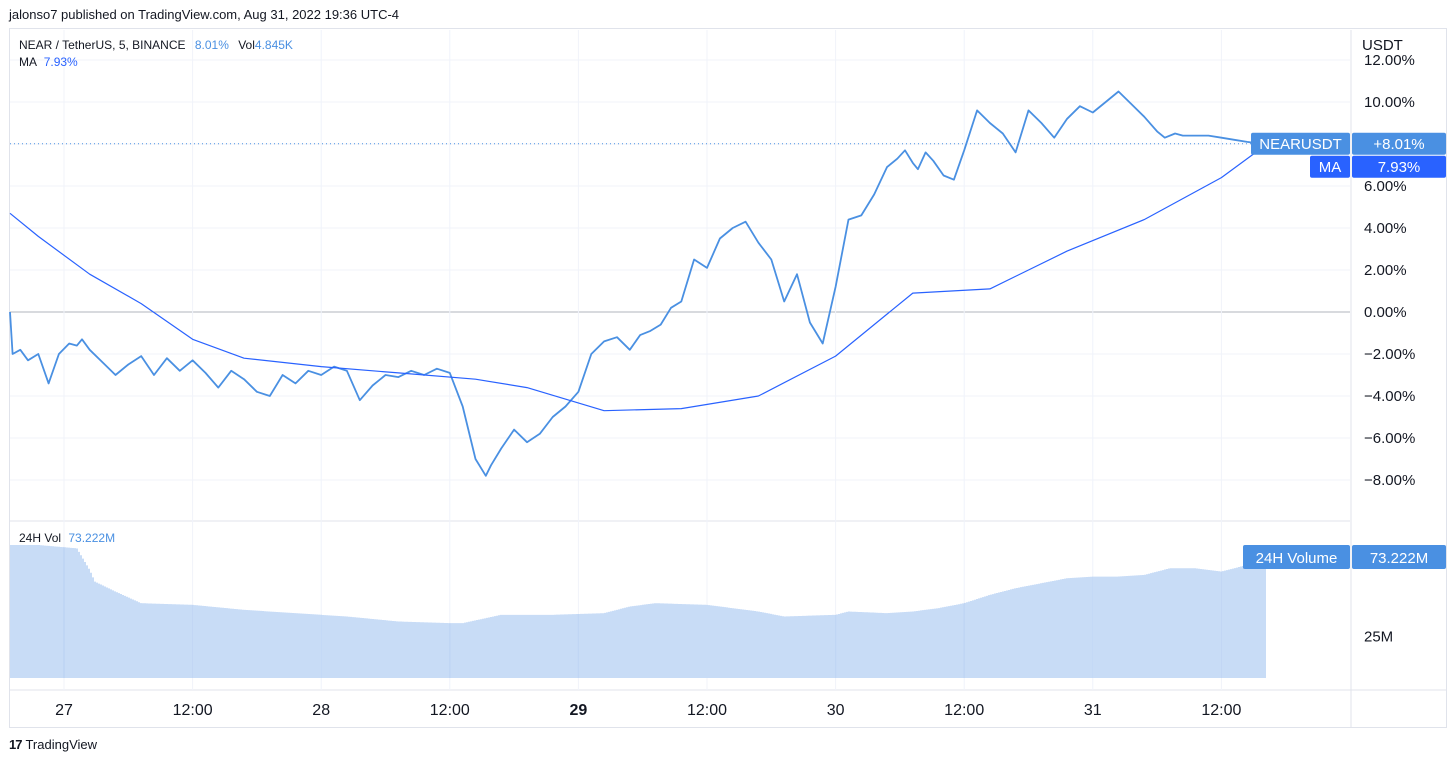 The height and width of the screenshot is (763, 1456). What do you see at coordinates (1389, 102) in the screenshot?
I see `y-tick-label: 10.00%` at bounding box center [1389, 102].